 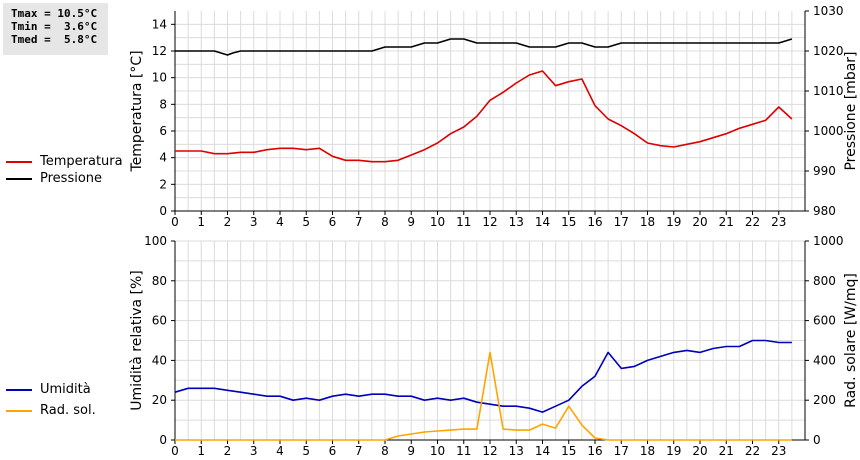 I want to click on y-tick-label-left: 6, so click(x=163, y=131).